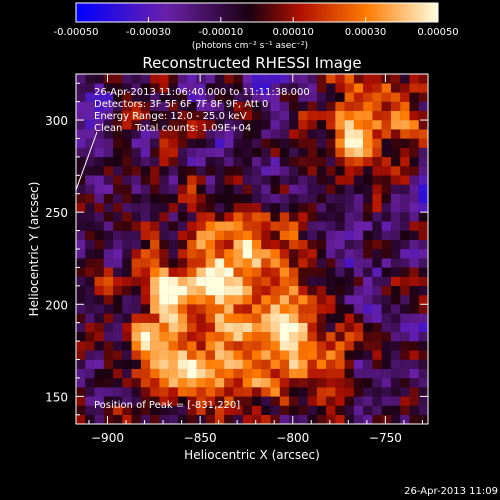  Describe the element at coordinates (293, 32) in the screenshot. I see `colorbar-tick-label: 0.00010` at that location.